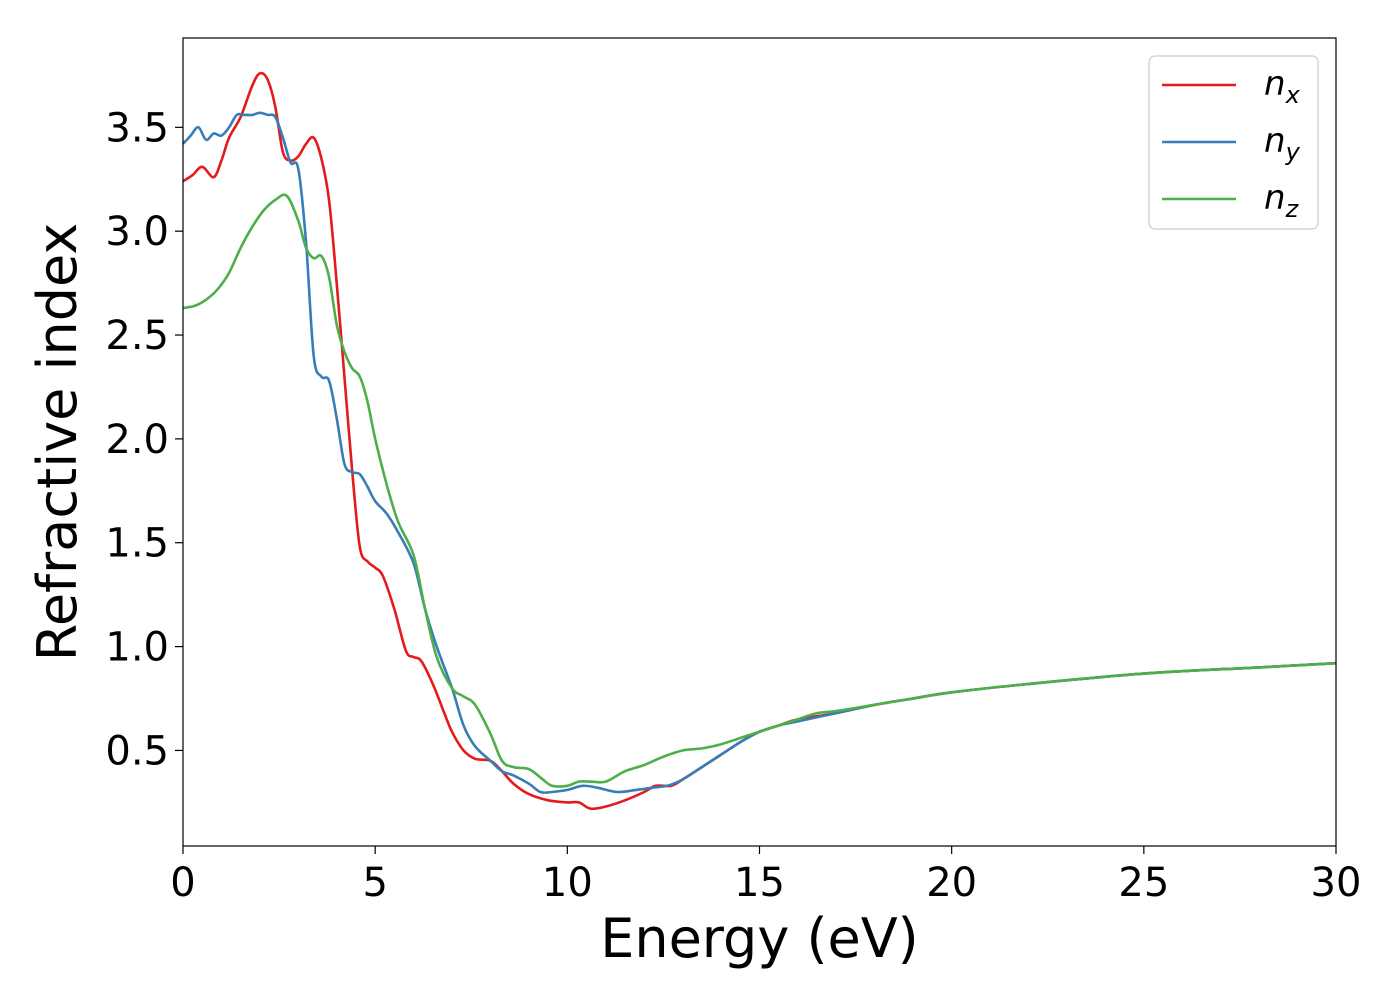  I want to click on legend: nx ny nz, so click(1233, 142).